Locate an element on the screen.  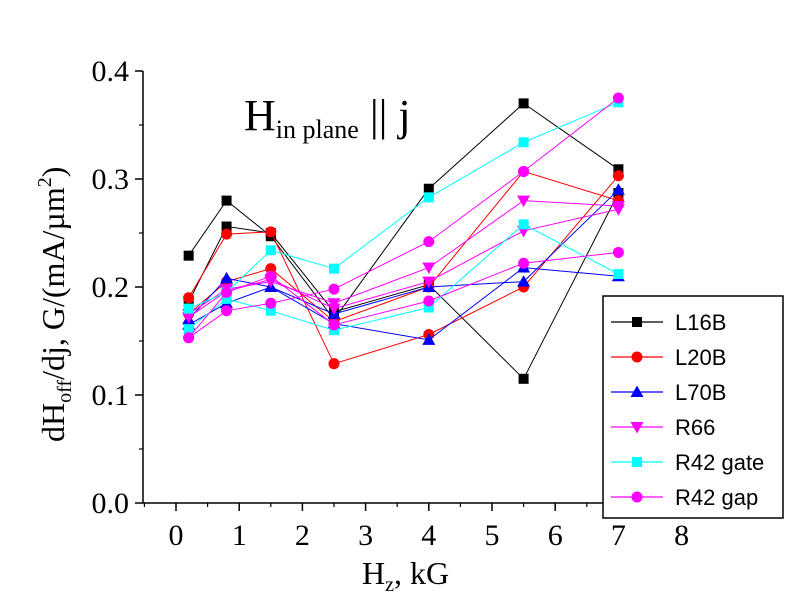
y-axis-title-c: ) is located at coordinates (53, 172).